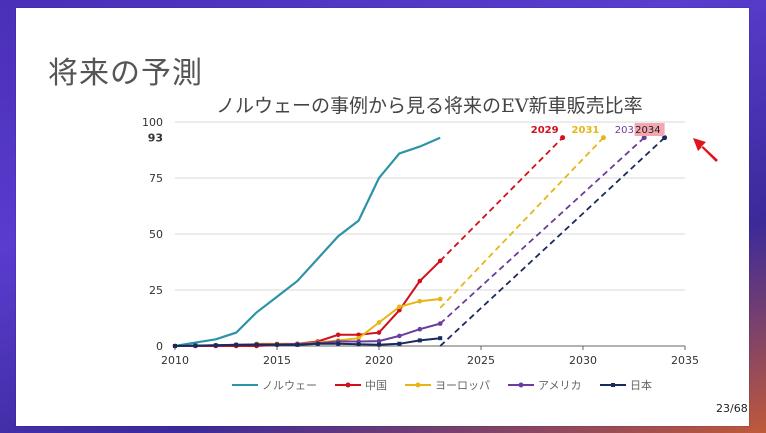  I want to click on legend-item-4: 日本, so click(626, 385).